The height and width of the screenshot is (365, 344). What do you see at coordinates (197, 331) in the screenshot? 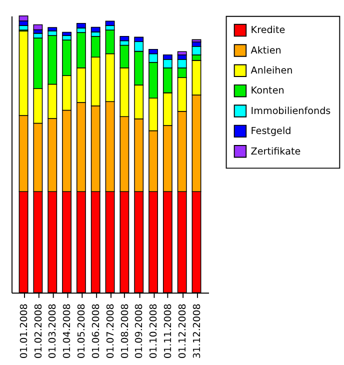
I see `x-tick-label: 31.12.2008` at bounding box center [197, 331].